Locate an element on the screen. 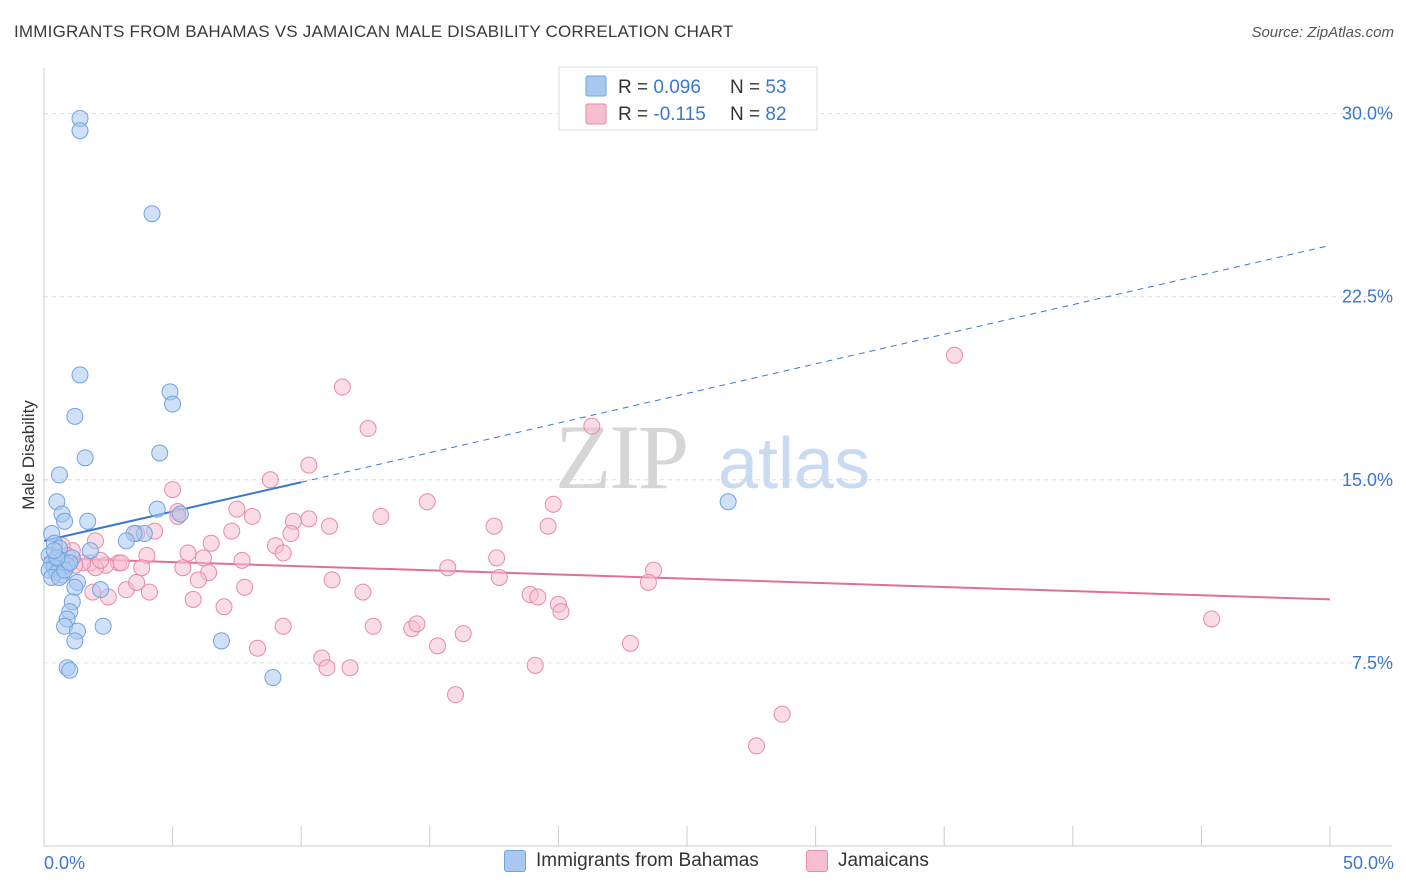  y-tick-label: 22.5% is located at coordinates (1367, 297).